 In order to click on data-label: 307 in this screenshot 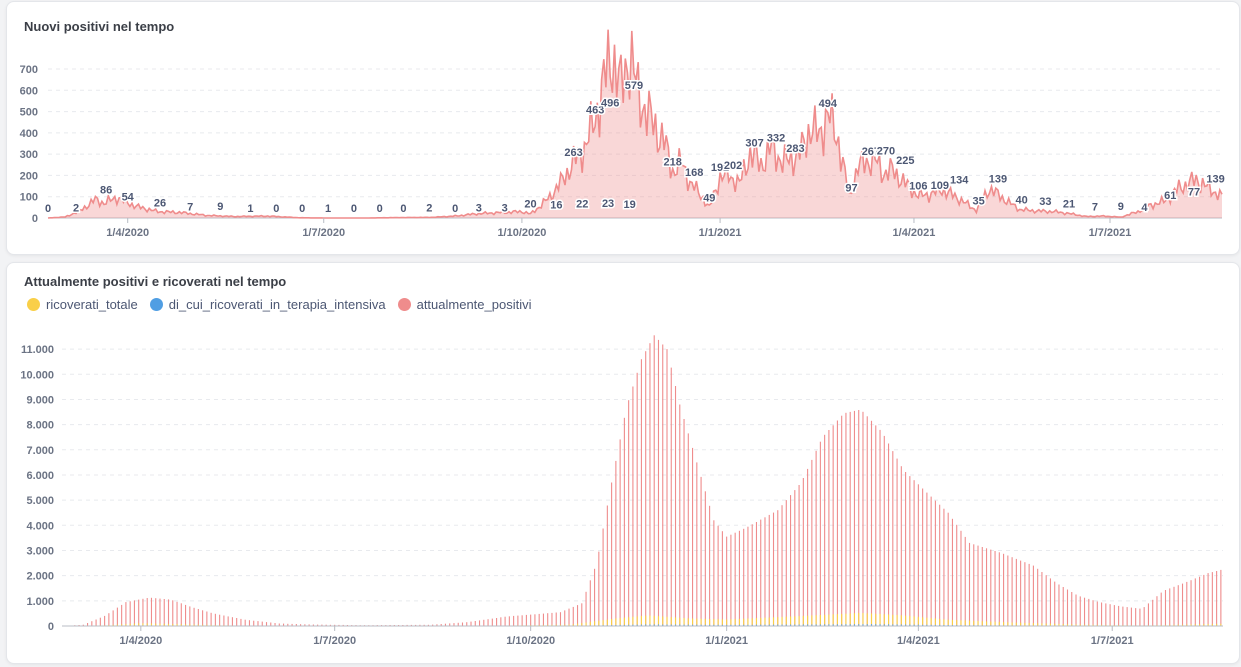, I will do `click(754, 144)`.